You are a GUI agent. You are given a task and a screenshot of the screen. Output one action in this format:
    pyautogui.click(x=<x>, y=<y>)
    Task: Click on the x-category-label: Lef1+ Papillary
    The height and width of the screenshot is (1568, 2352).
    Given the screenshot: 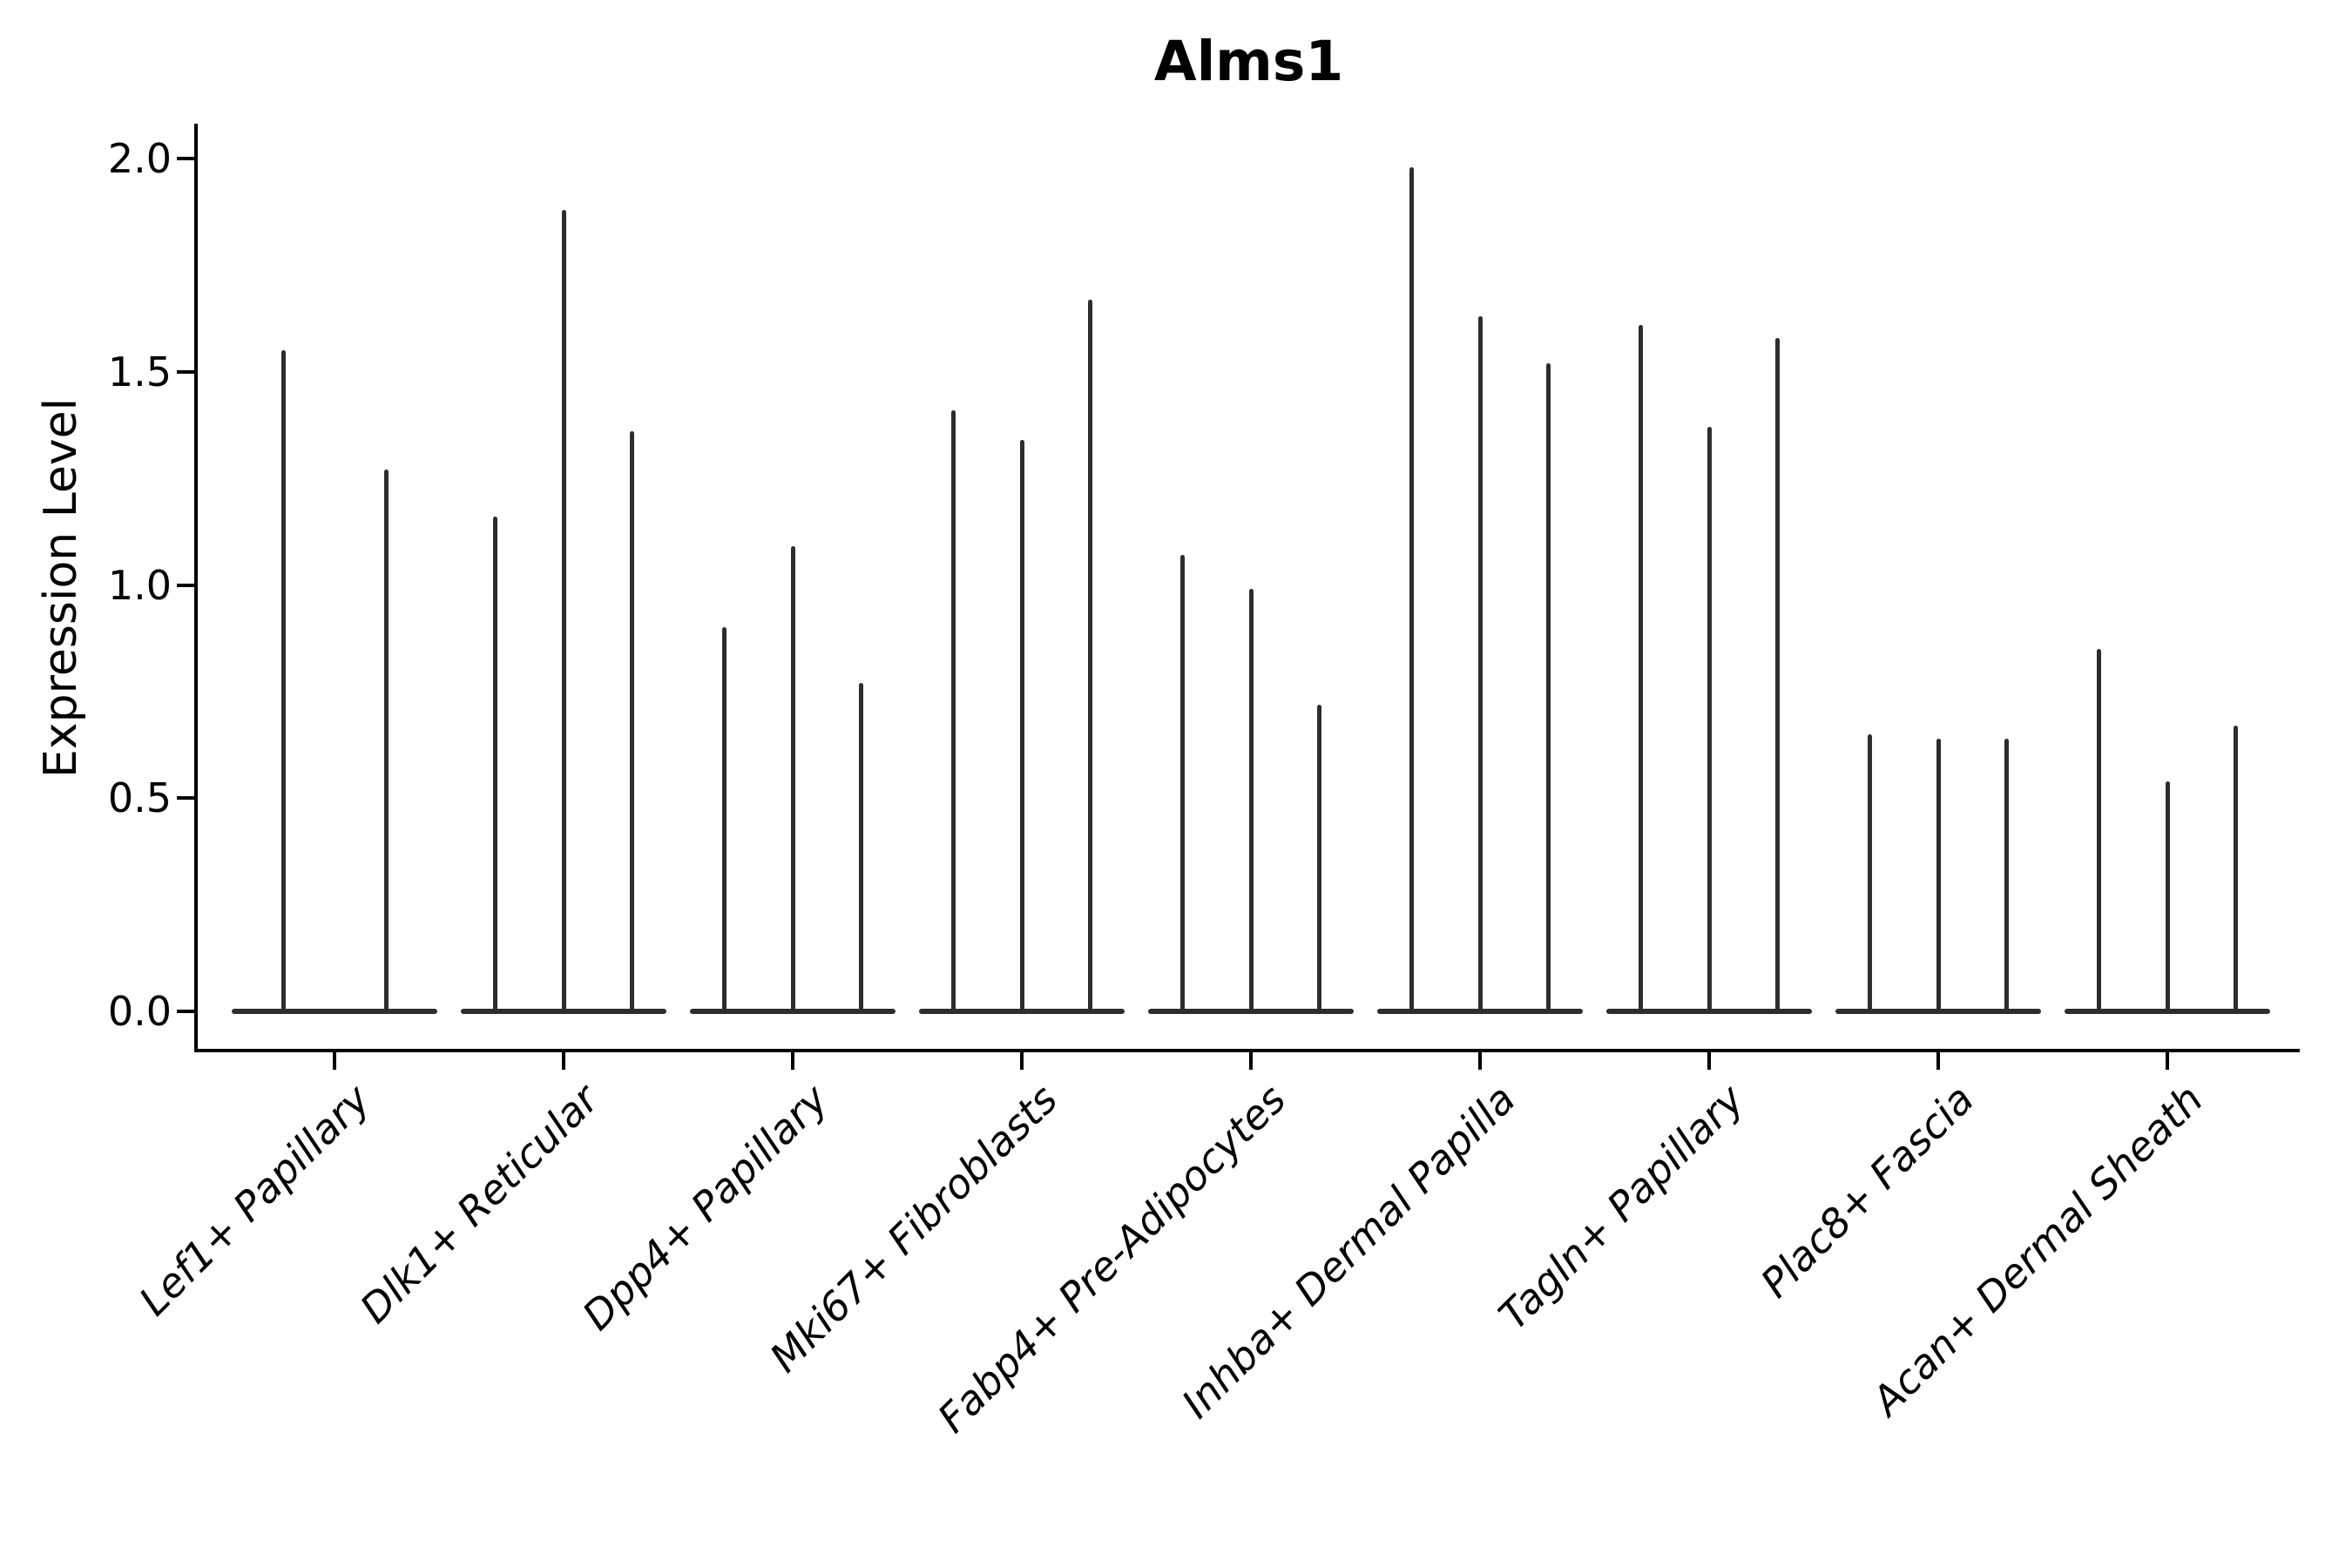 What is the action you would take?
    pyautogui.click(x=254, y=1200)
    